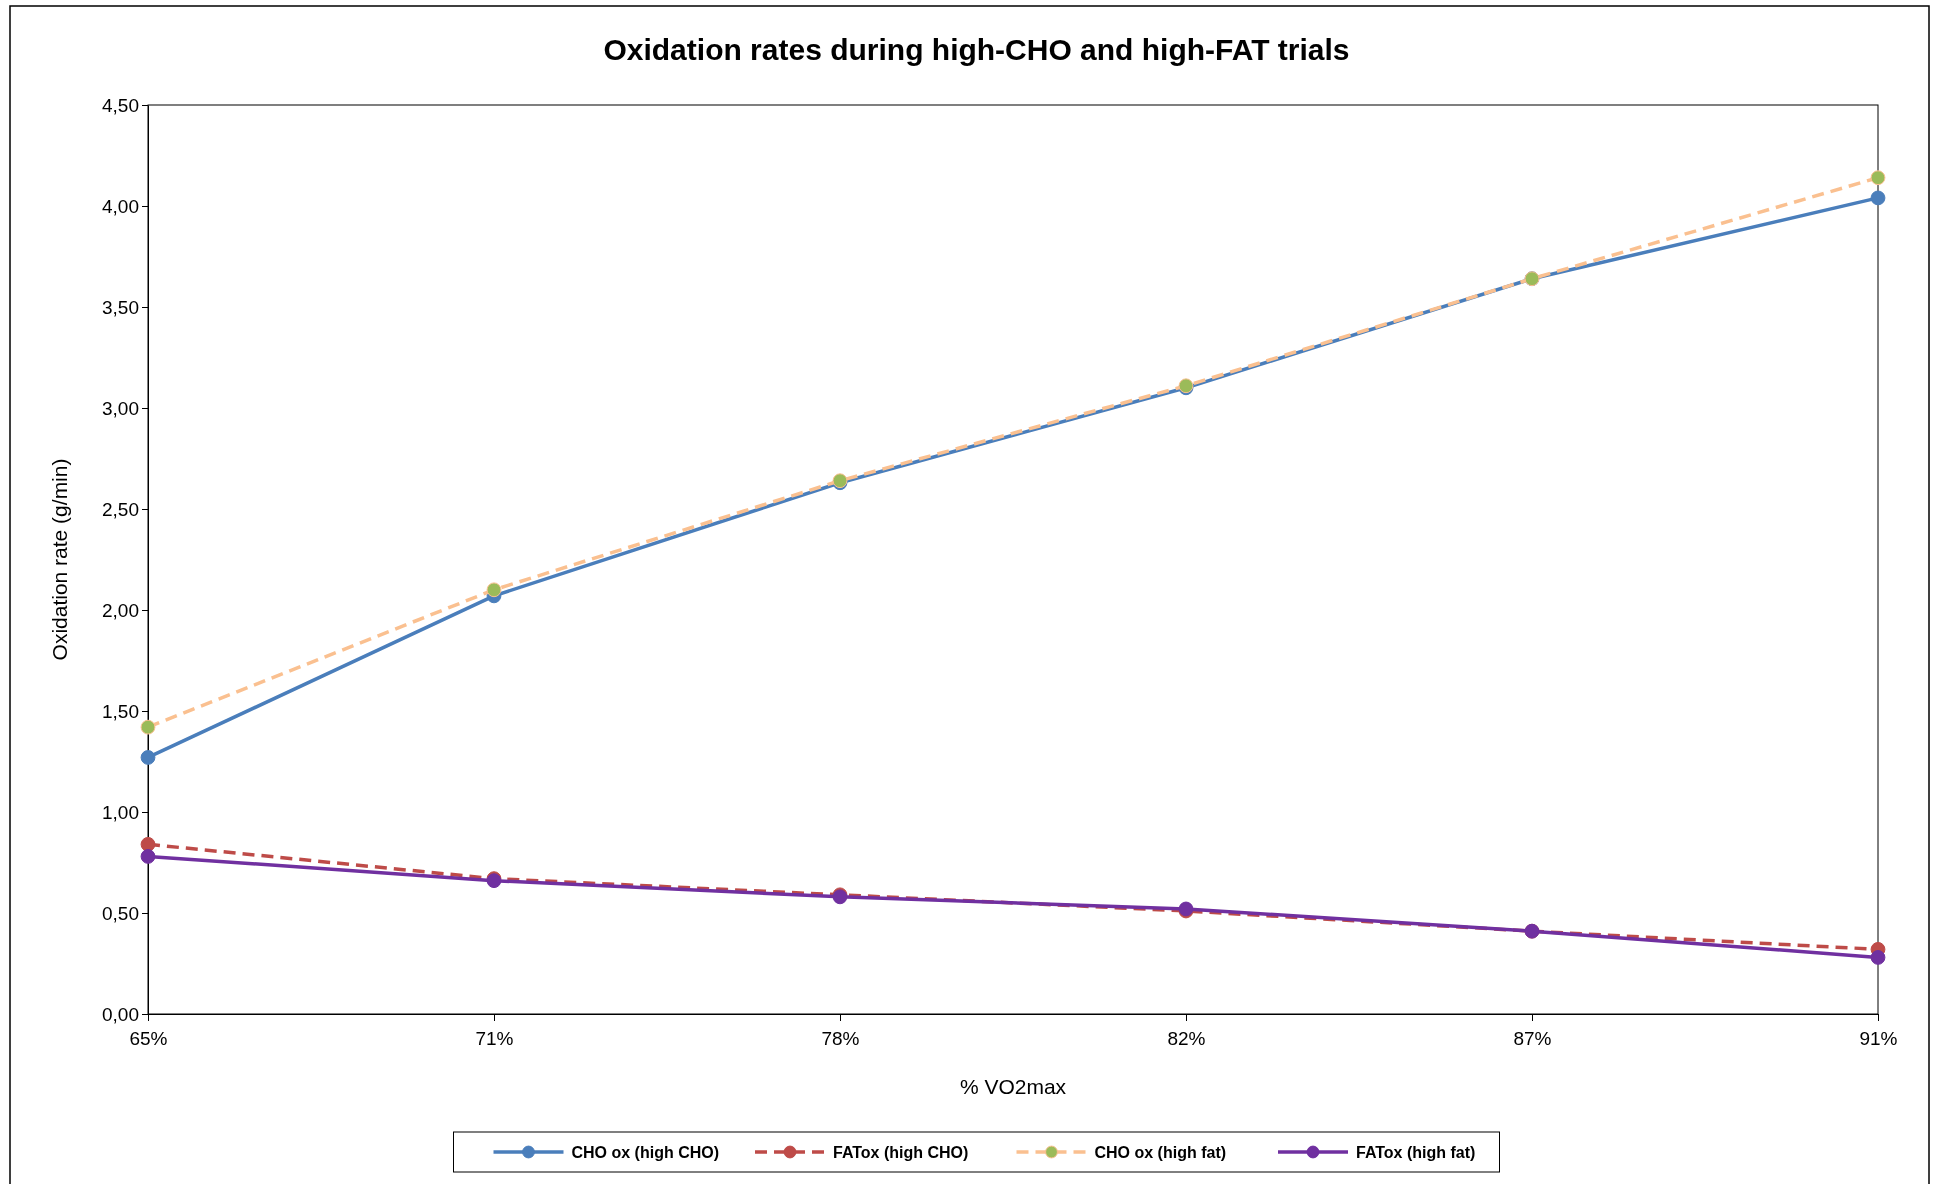  What do you see at coordinates (120, 1014) in the screenshot?
I see `y-tick-label: 0,00` at bounding box center [120, 1014].